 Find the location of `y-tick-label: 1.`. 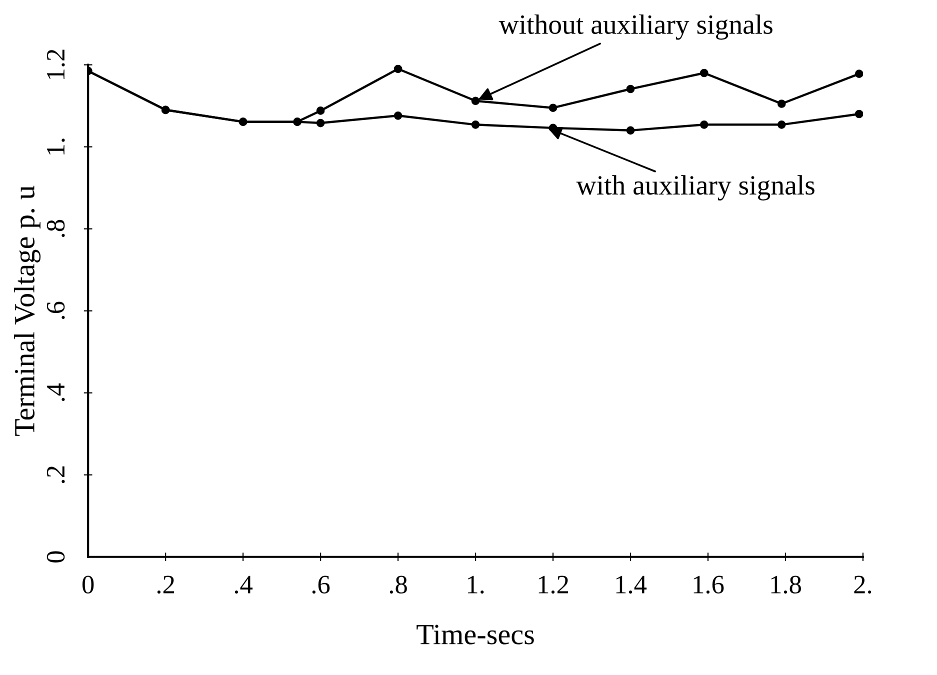

y-tick-label: 1. is located at coordinates (55, 146).